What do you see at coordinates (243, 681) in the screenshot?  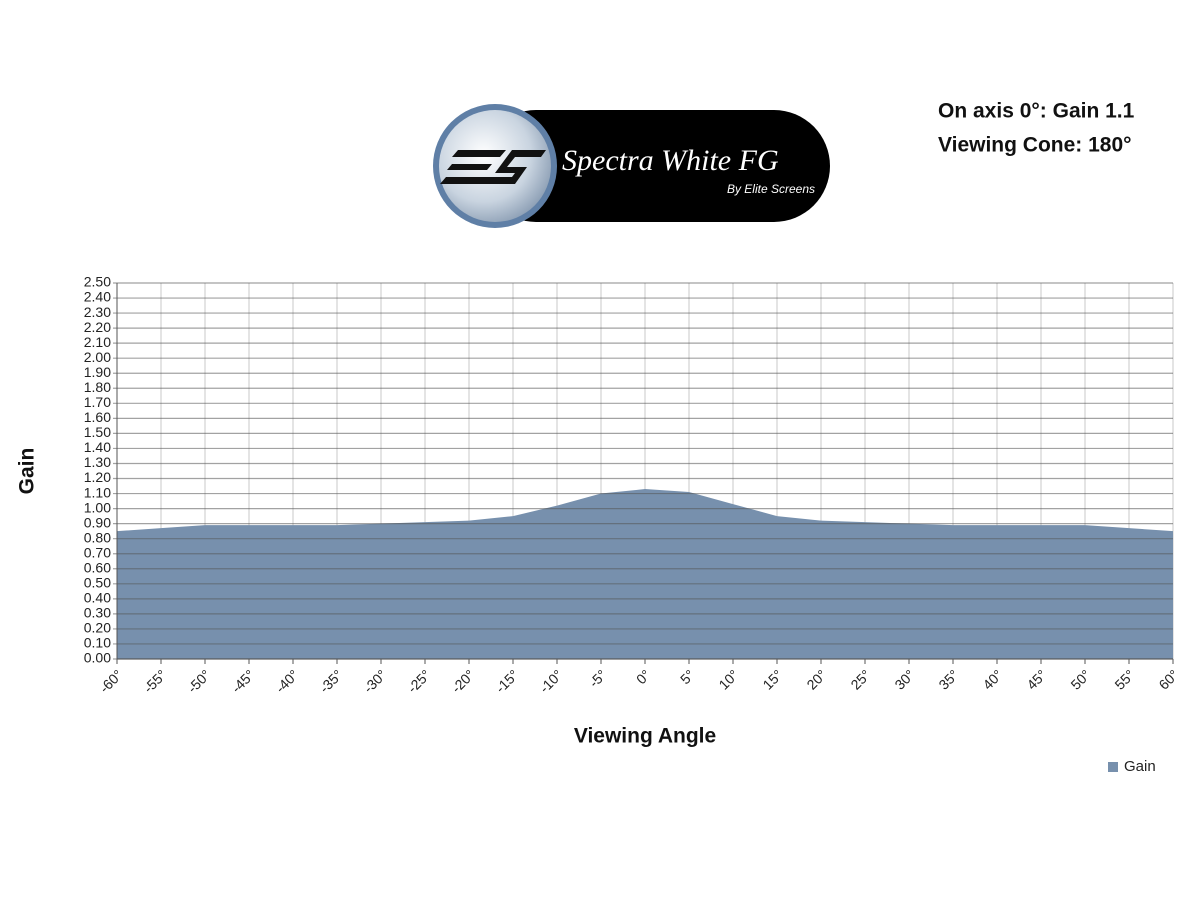 I see `x-tick-label: -45°` at bounding box center [243, 681].